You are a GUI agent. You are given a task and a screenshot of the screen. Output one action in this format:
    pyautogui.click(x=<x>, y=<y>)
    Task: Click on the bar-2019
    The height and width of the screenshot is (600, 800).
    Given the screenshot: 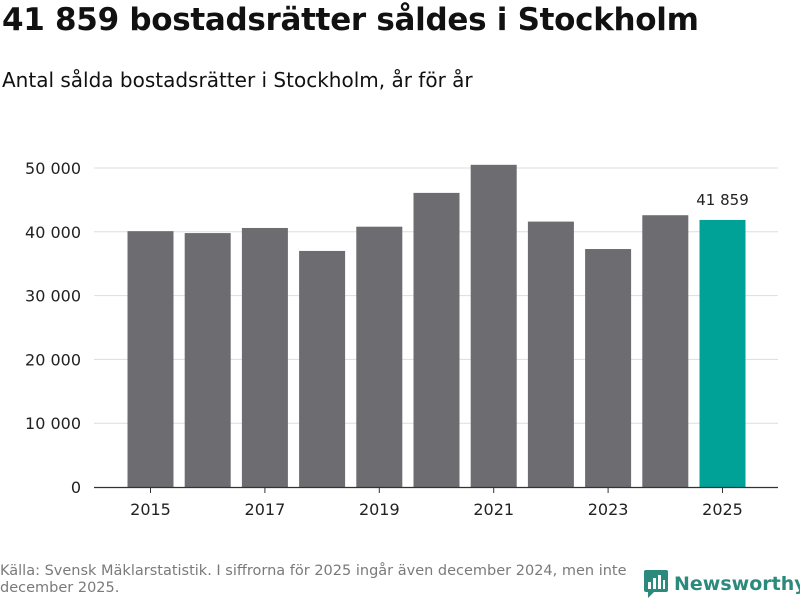 What is the action you would take?
    pyautogui.click(x=379, y=357)
    